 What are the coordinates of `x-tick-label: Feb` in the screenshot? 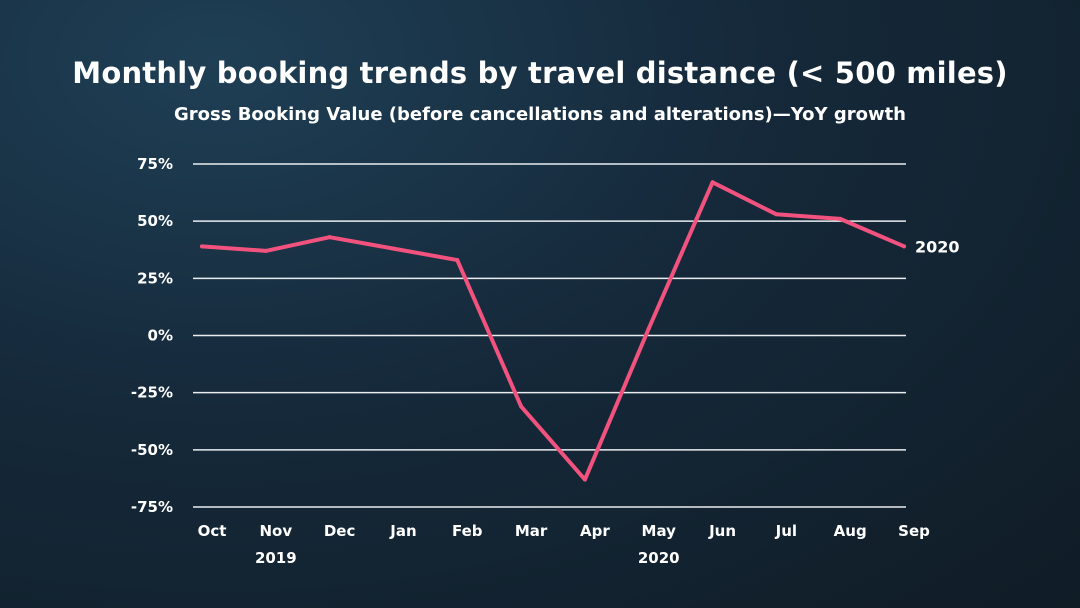 It's located at (467, 531).